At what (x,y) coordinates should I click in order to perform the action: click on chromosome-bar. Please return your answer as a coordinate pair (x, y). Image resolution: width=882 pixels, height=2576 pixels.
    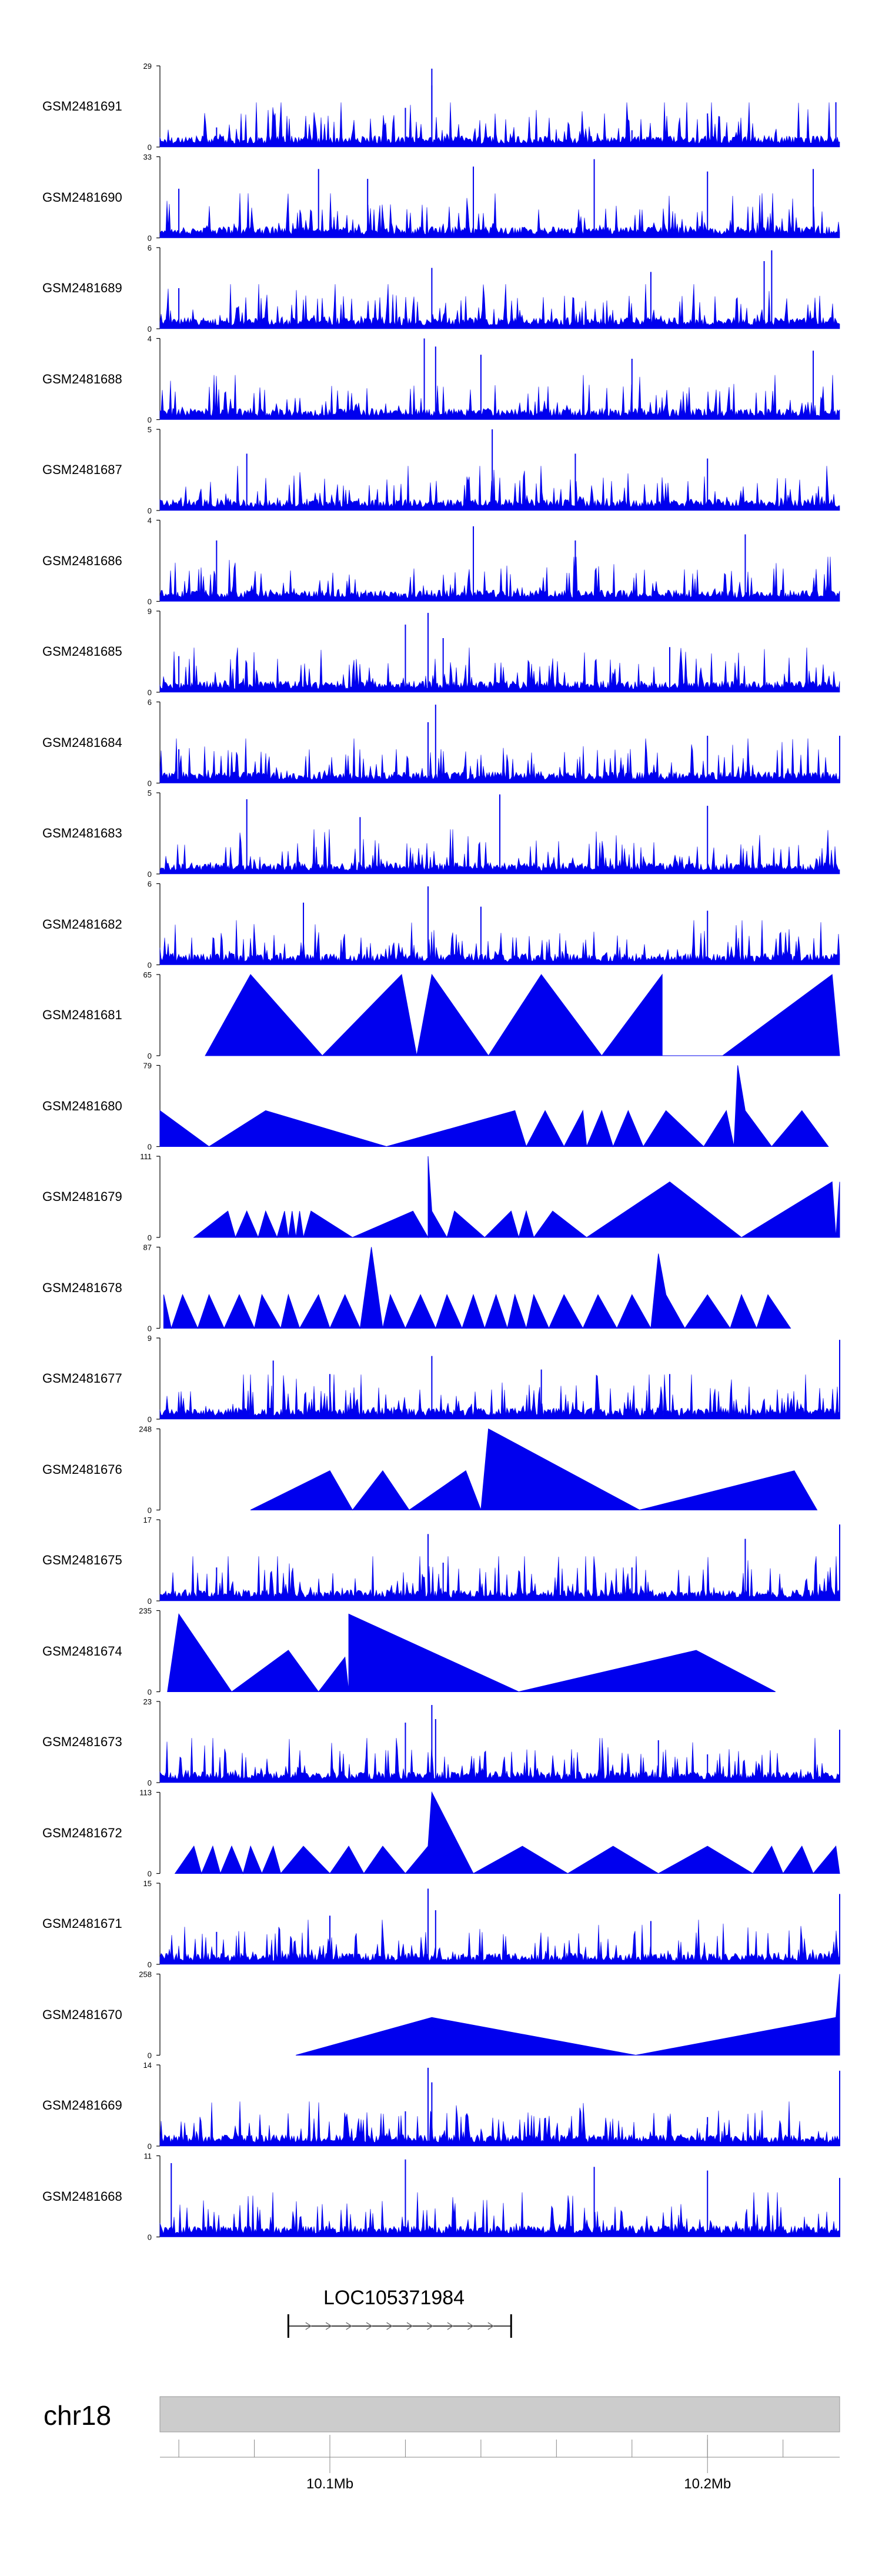
    Looking at the image, I should click on (499, 2414).